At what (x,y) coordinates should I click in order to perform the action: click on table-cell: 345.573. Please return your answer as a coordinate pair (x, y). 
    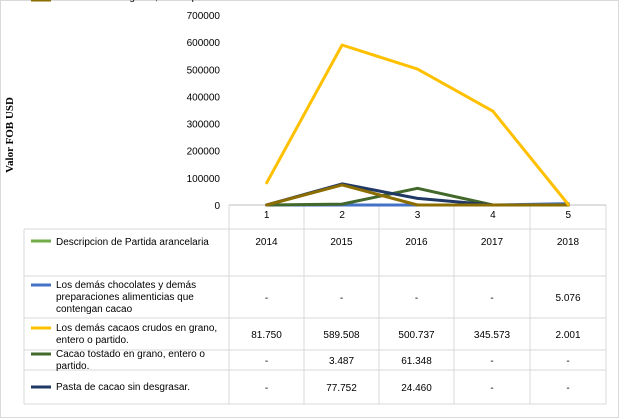
    Looking at the image, I should click on (492, 335).